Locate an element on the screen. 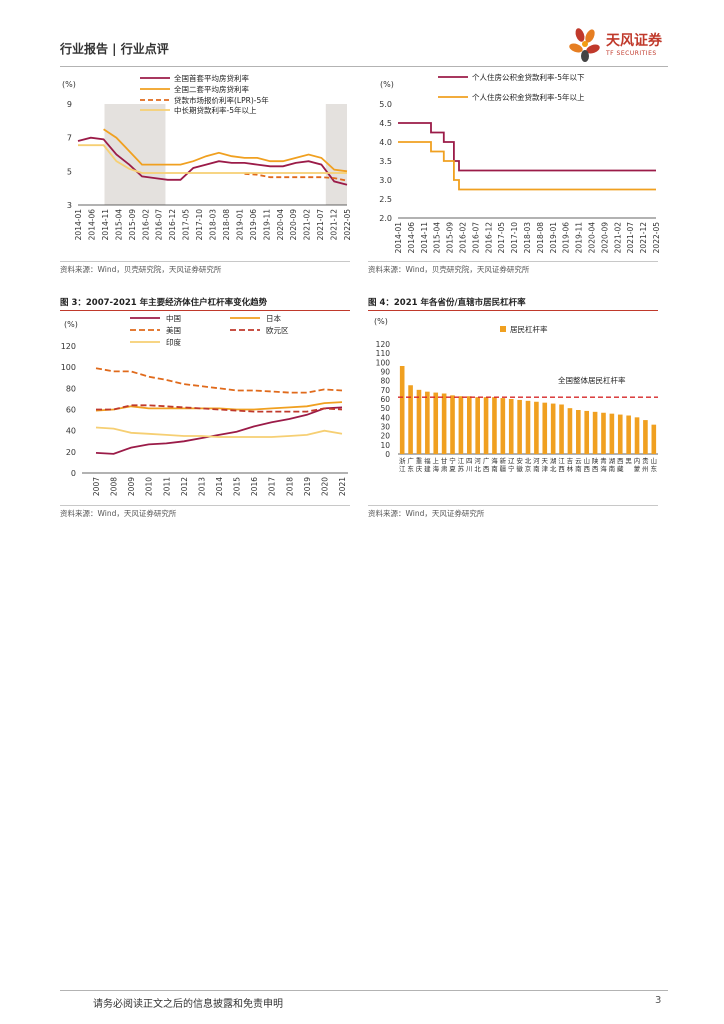  fig2-xtick: 2021-02 is located at coordinates (617, 238).